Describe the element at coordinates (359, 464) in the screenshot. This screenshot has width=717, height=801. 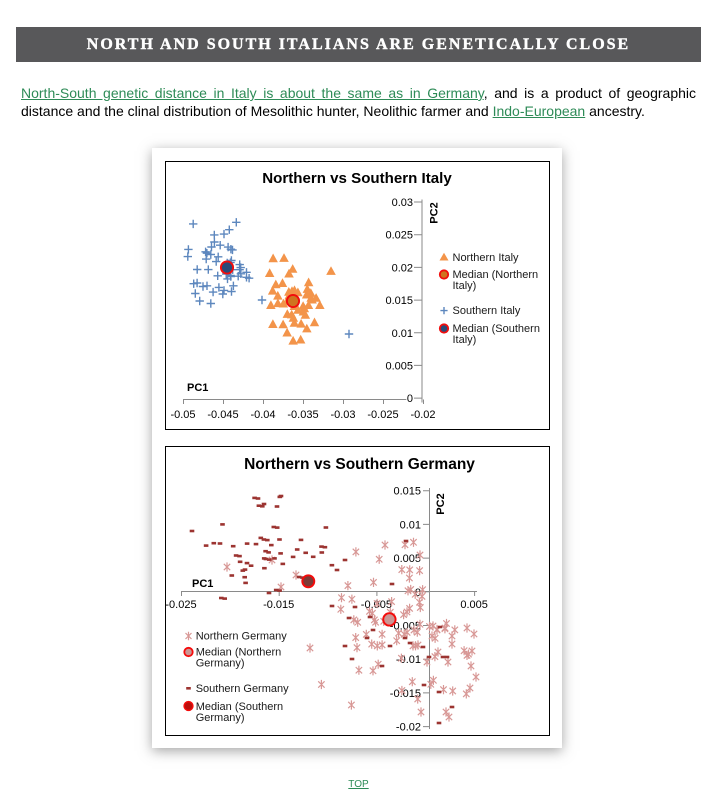
I see `svg-text: Northern vs Southern Germany` at that location.